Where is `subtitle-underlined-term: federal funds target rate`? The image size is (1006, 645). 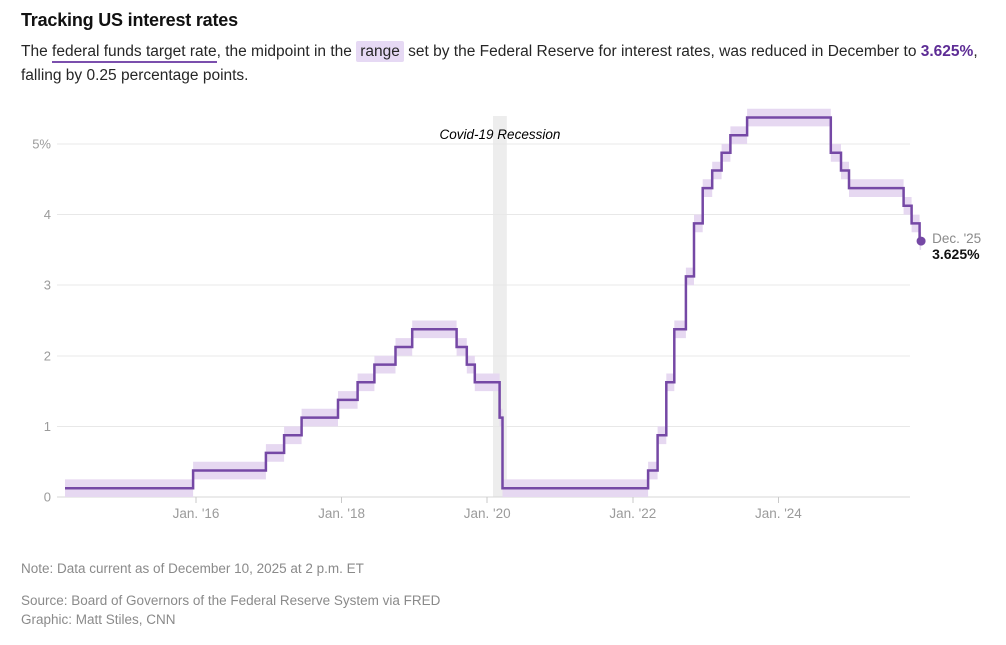 subtitle-underlined-term: federal funds target rate is located at coordinates (134, 53).